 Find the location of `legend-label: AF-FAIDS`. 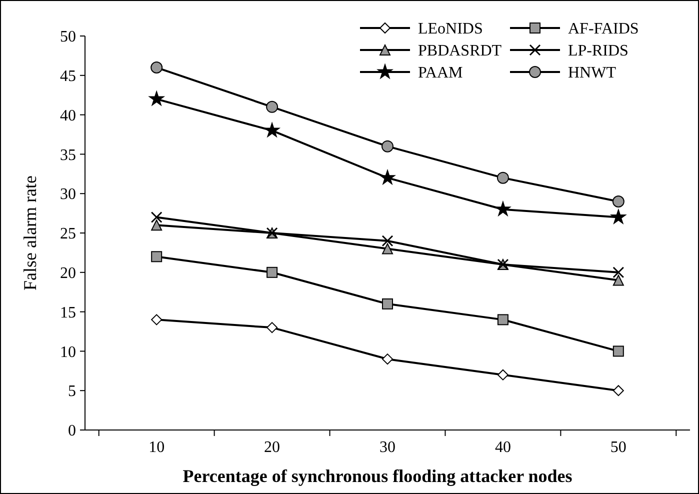

legend-label: AF-FAIDS is located at coordinates (603, 29).